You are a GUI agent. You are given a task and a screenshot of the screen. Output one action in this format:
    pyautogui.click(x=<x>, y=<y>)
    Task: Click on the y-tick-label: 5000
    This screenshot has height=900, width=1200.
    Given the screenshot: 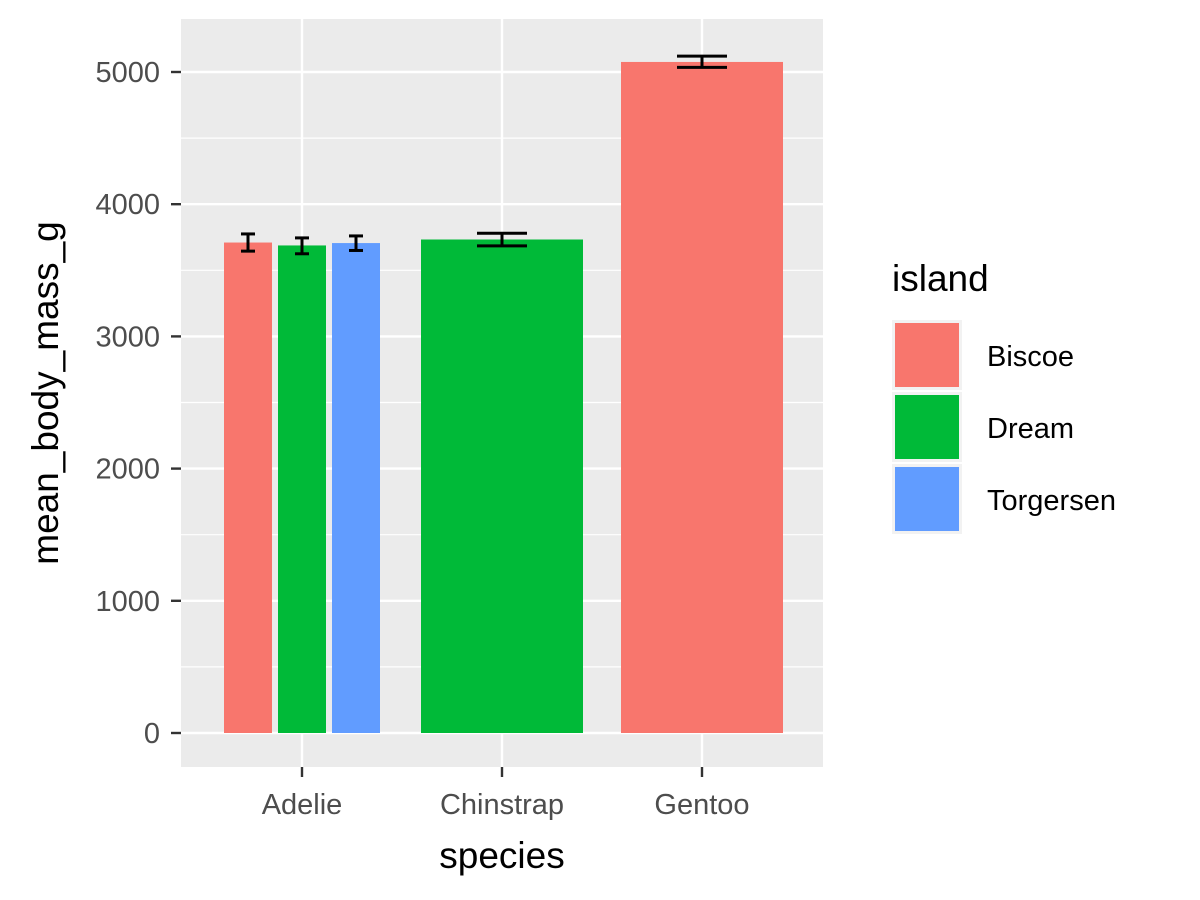 What is the action you would take?
    pyautogui.click(x=127, y=73)
    